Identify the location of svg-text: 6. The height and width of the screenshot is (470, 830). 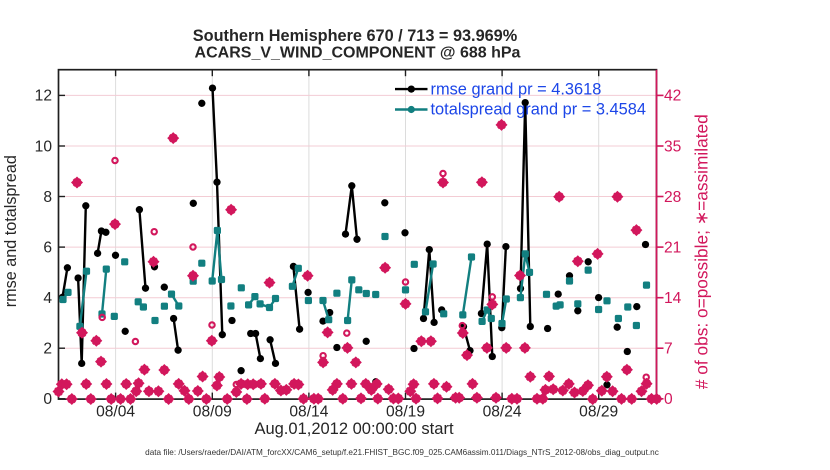
(47, 247).